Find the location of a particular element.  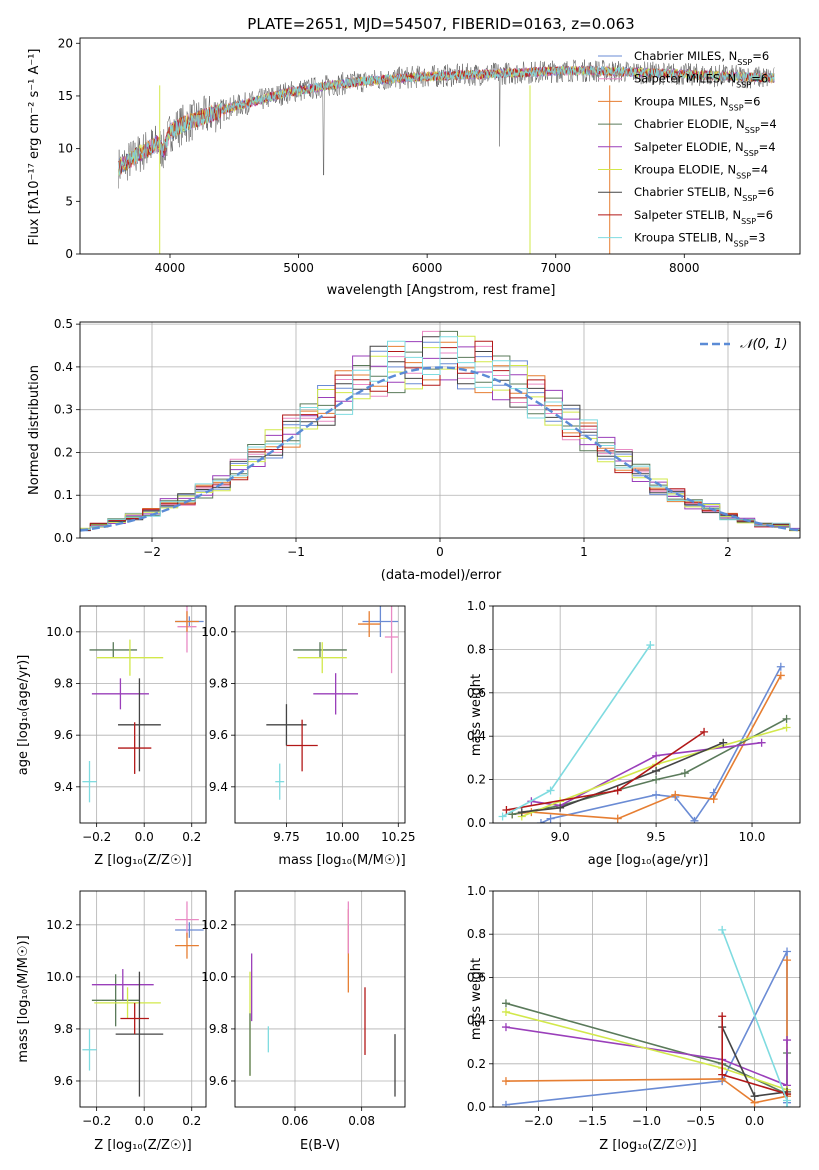

mass-z-ylabel: mass [log₁₀(M/M☉)] is located at coordinates (23, 998).